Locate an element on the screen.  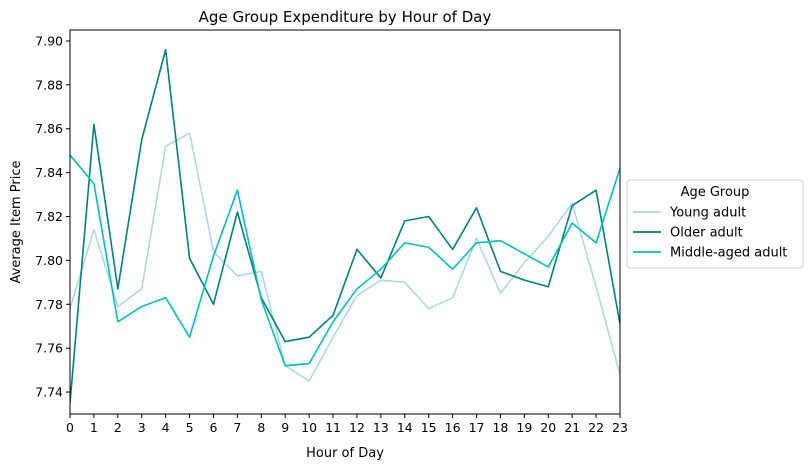
y-tick-label: 7.78 is located at coordinates (49, 304).